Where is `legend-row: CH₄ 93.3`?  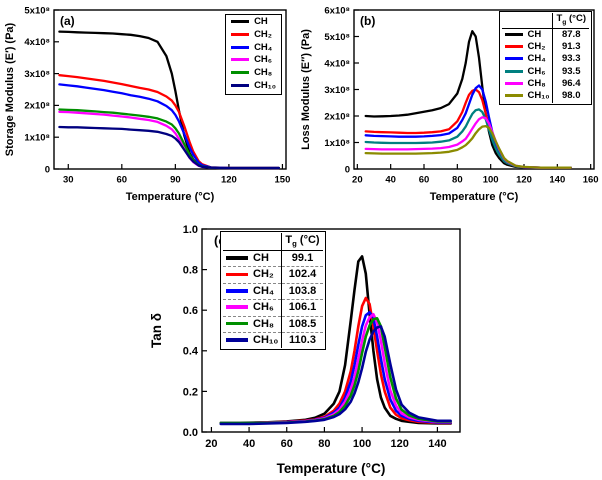 legend-row: CH₄ 93.3 is located at coordinates (545, 59).